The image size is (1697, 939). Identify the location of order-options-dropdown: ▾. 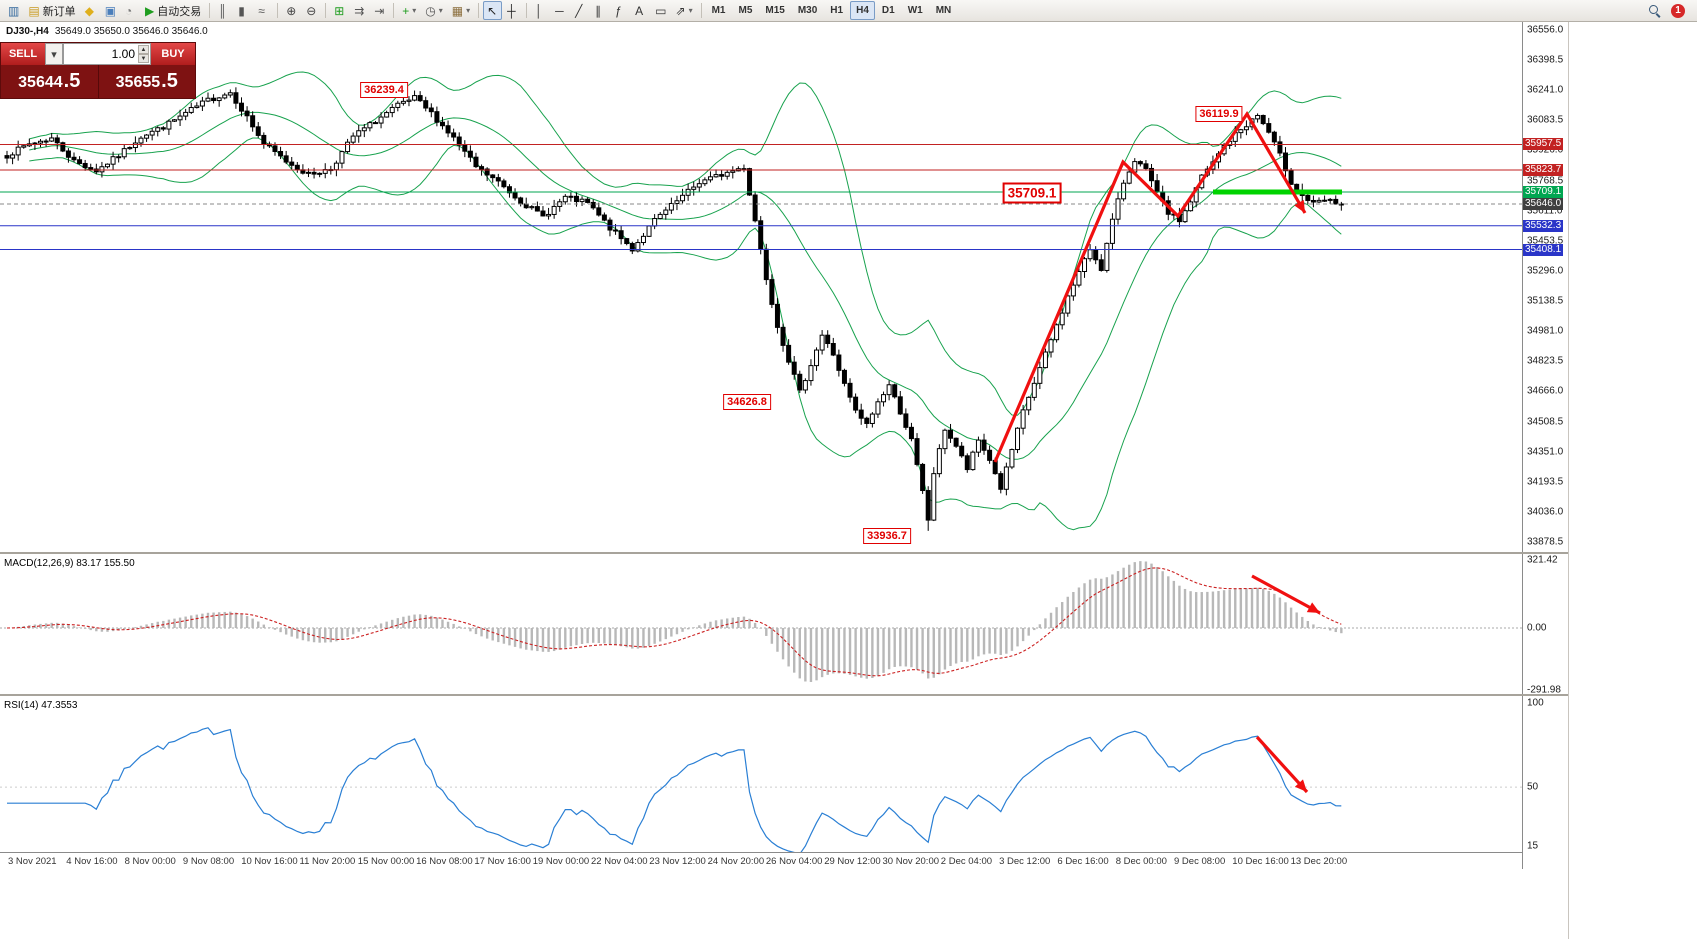
(54, 54).